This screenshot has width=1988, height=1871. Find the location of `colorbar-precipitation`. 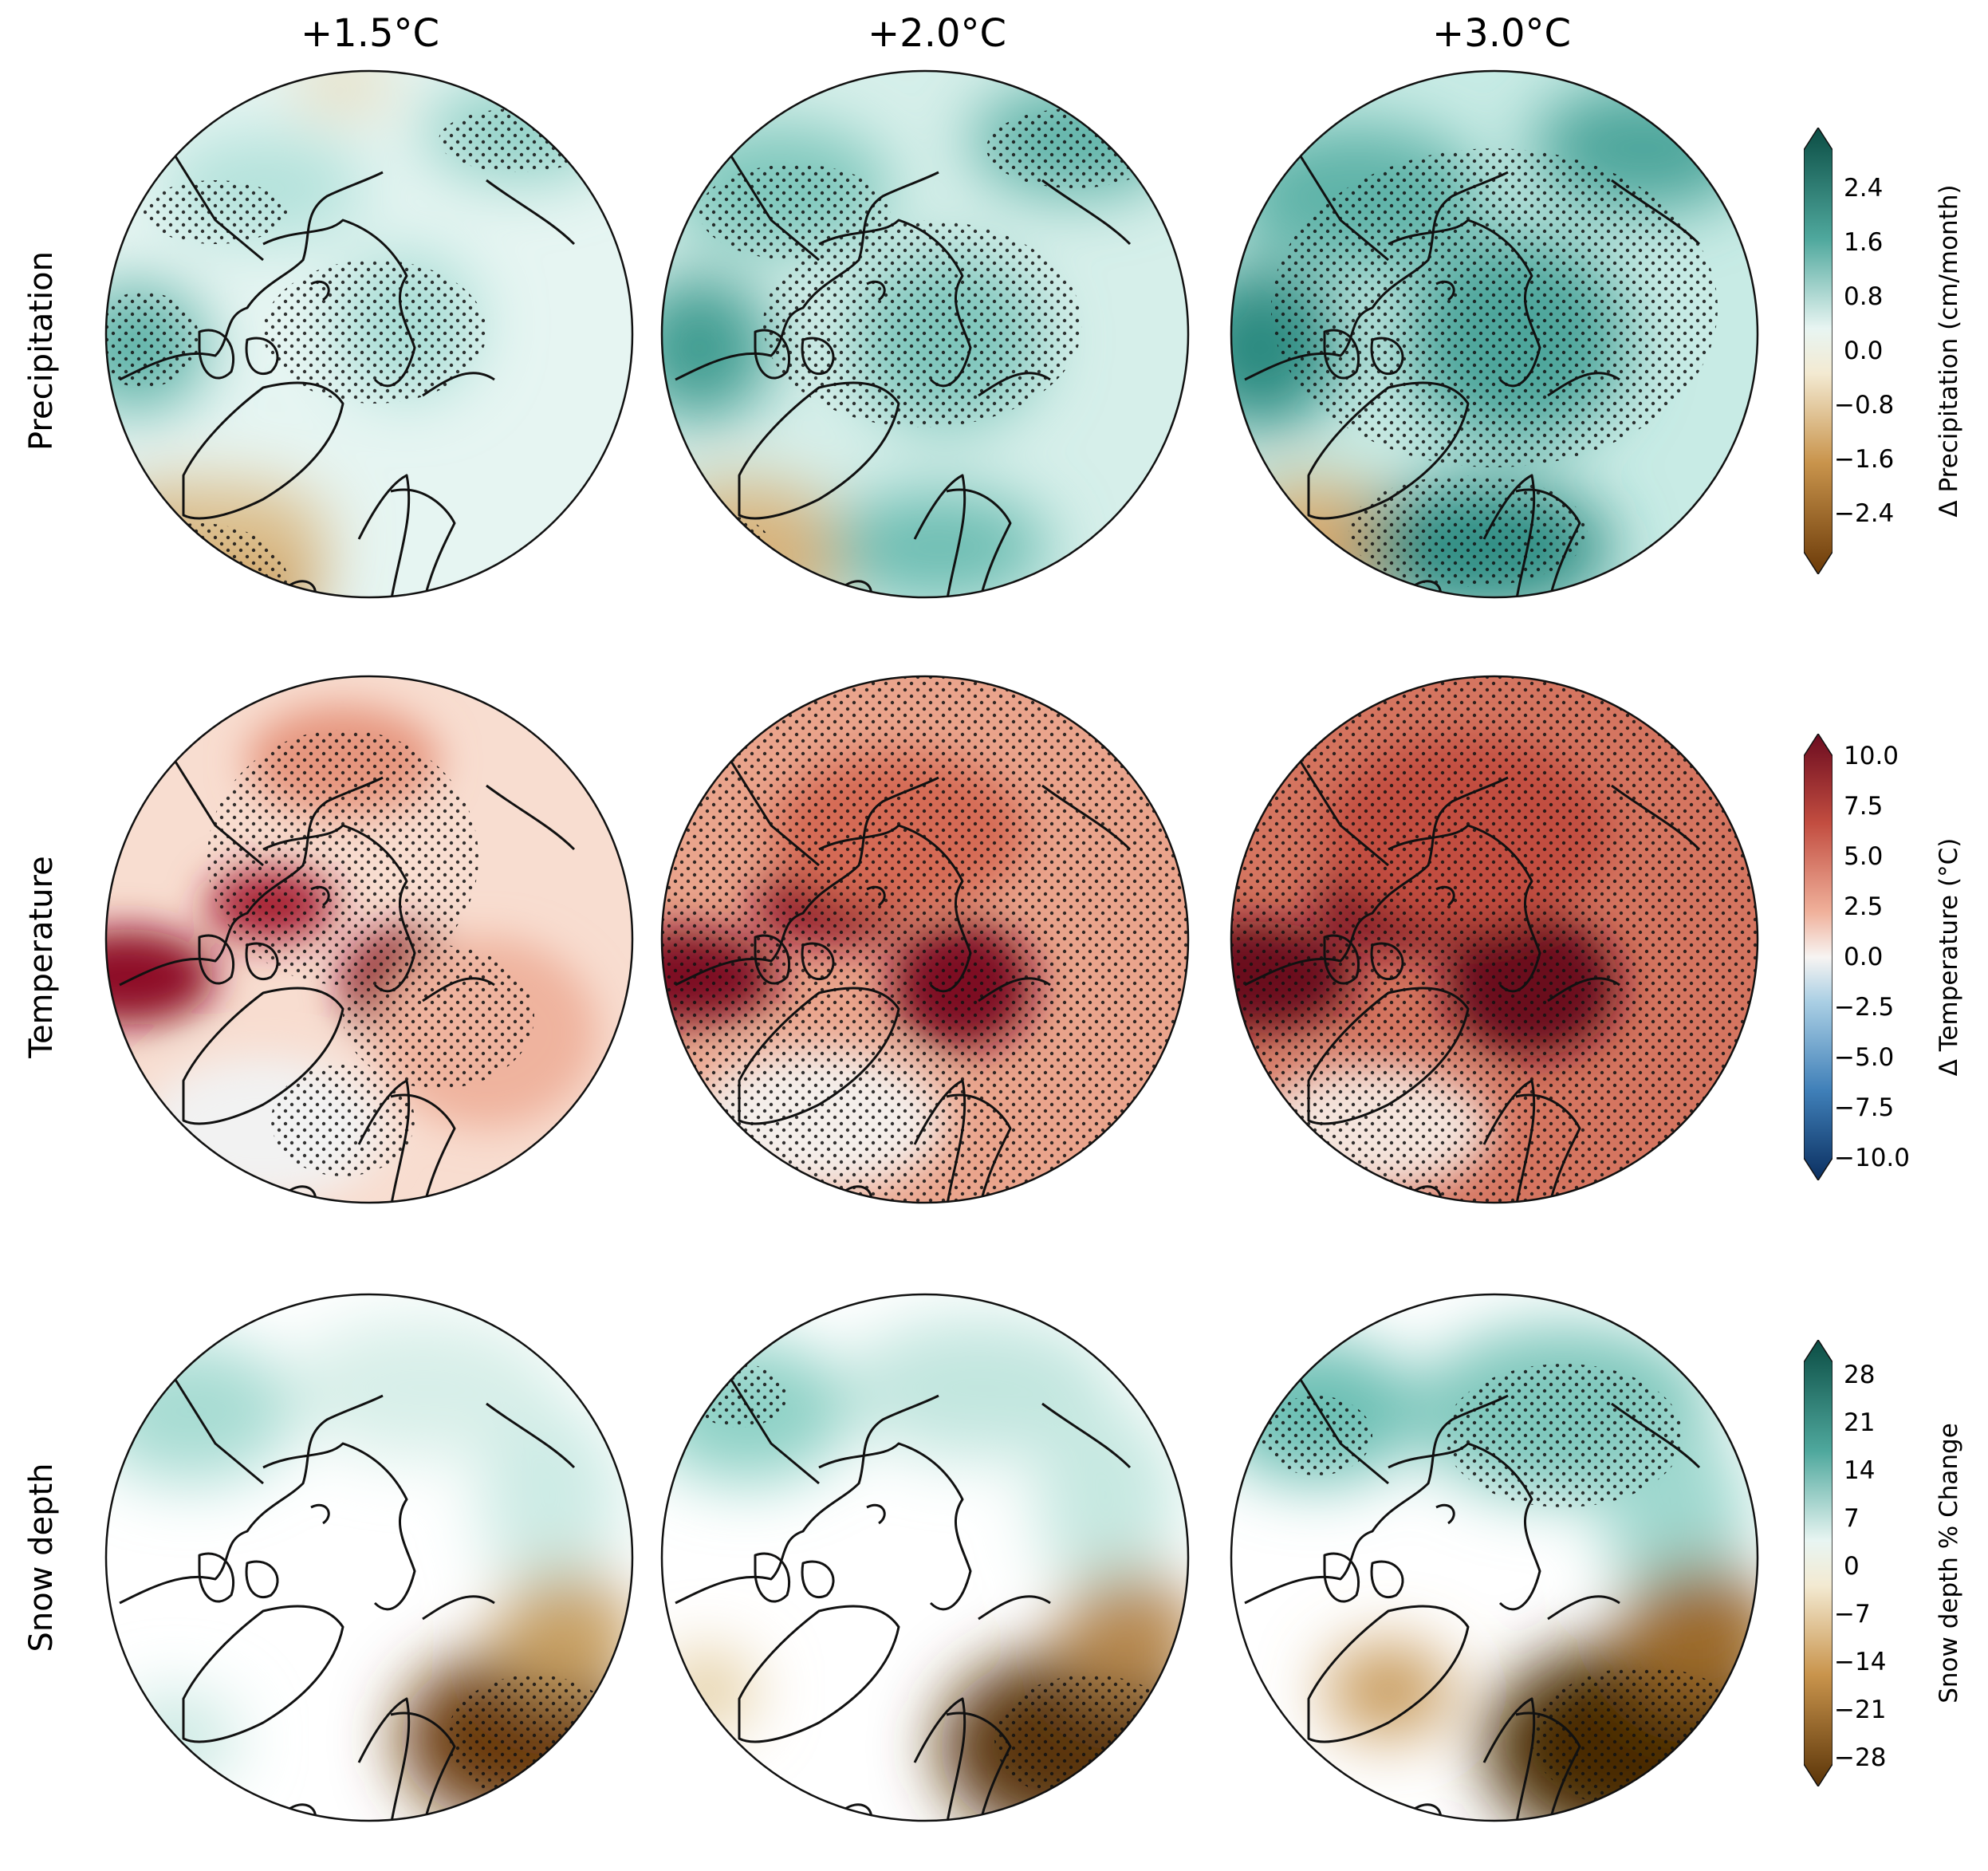

colorbar-precipitation is located at coordinates (1818, 351).